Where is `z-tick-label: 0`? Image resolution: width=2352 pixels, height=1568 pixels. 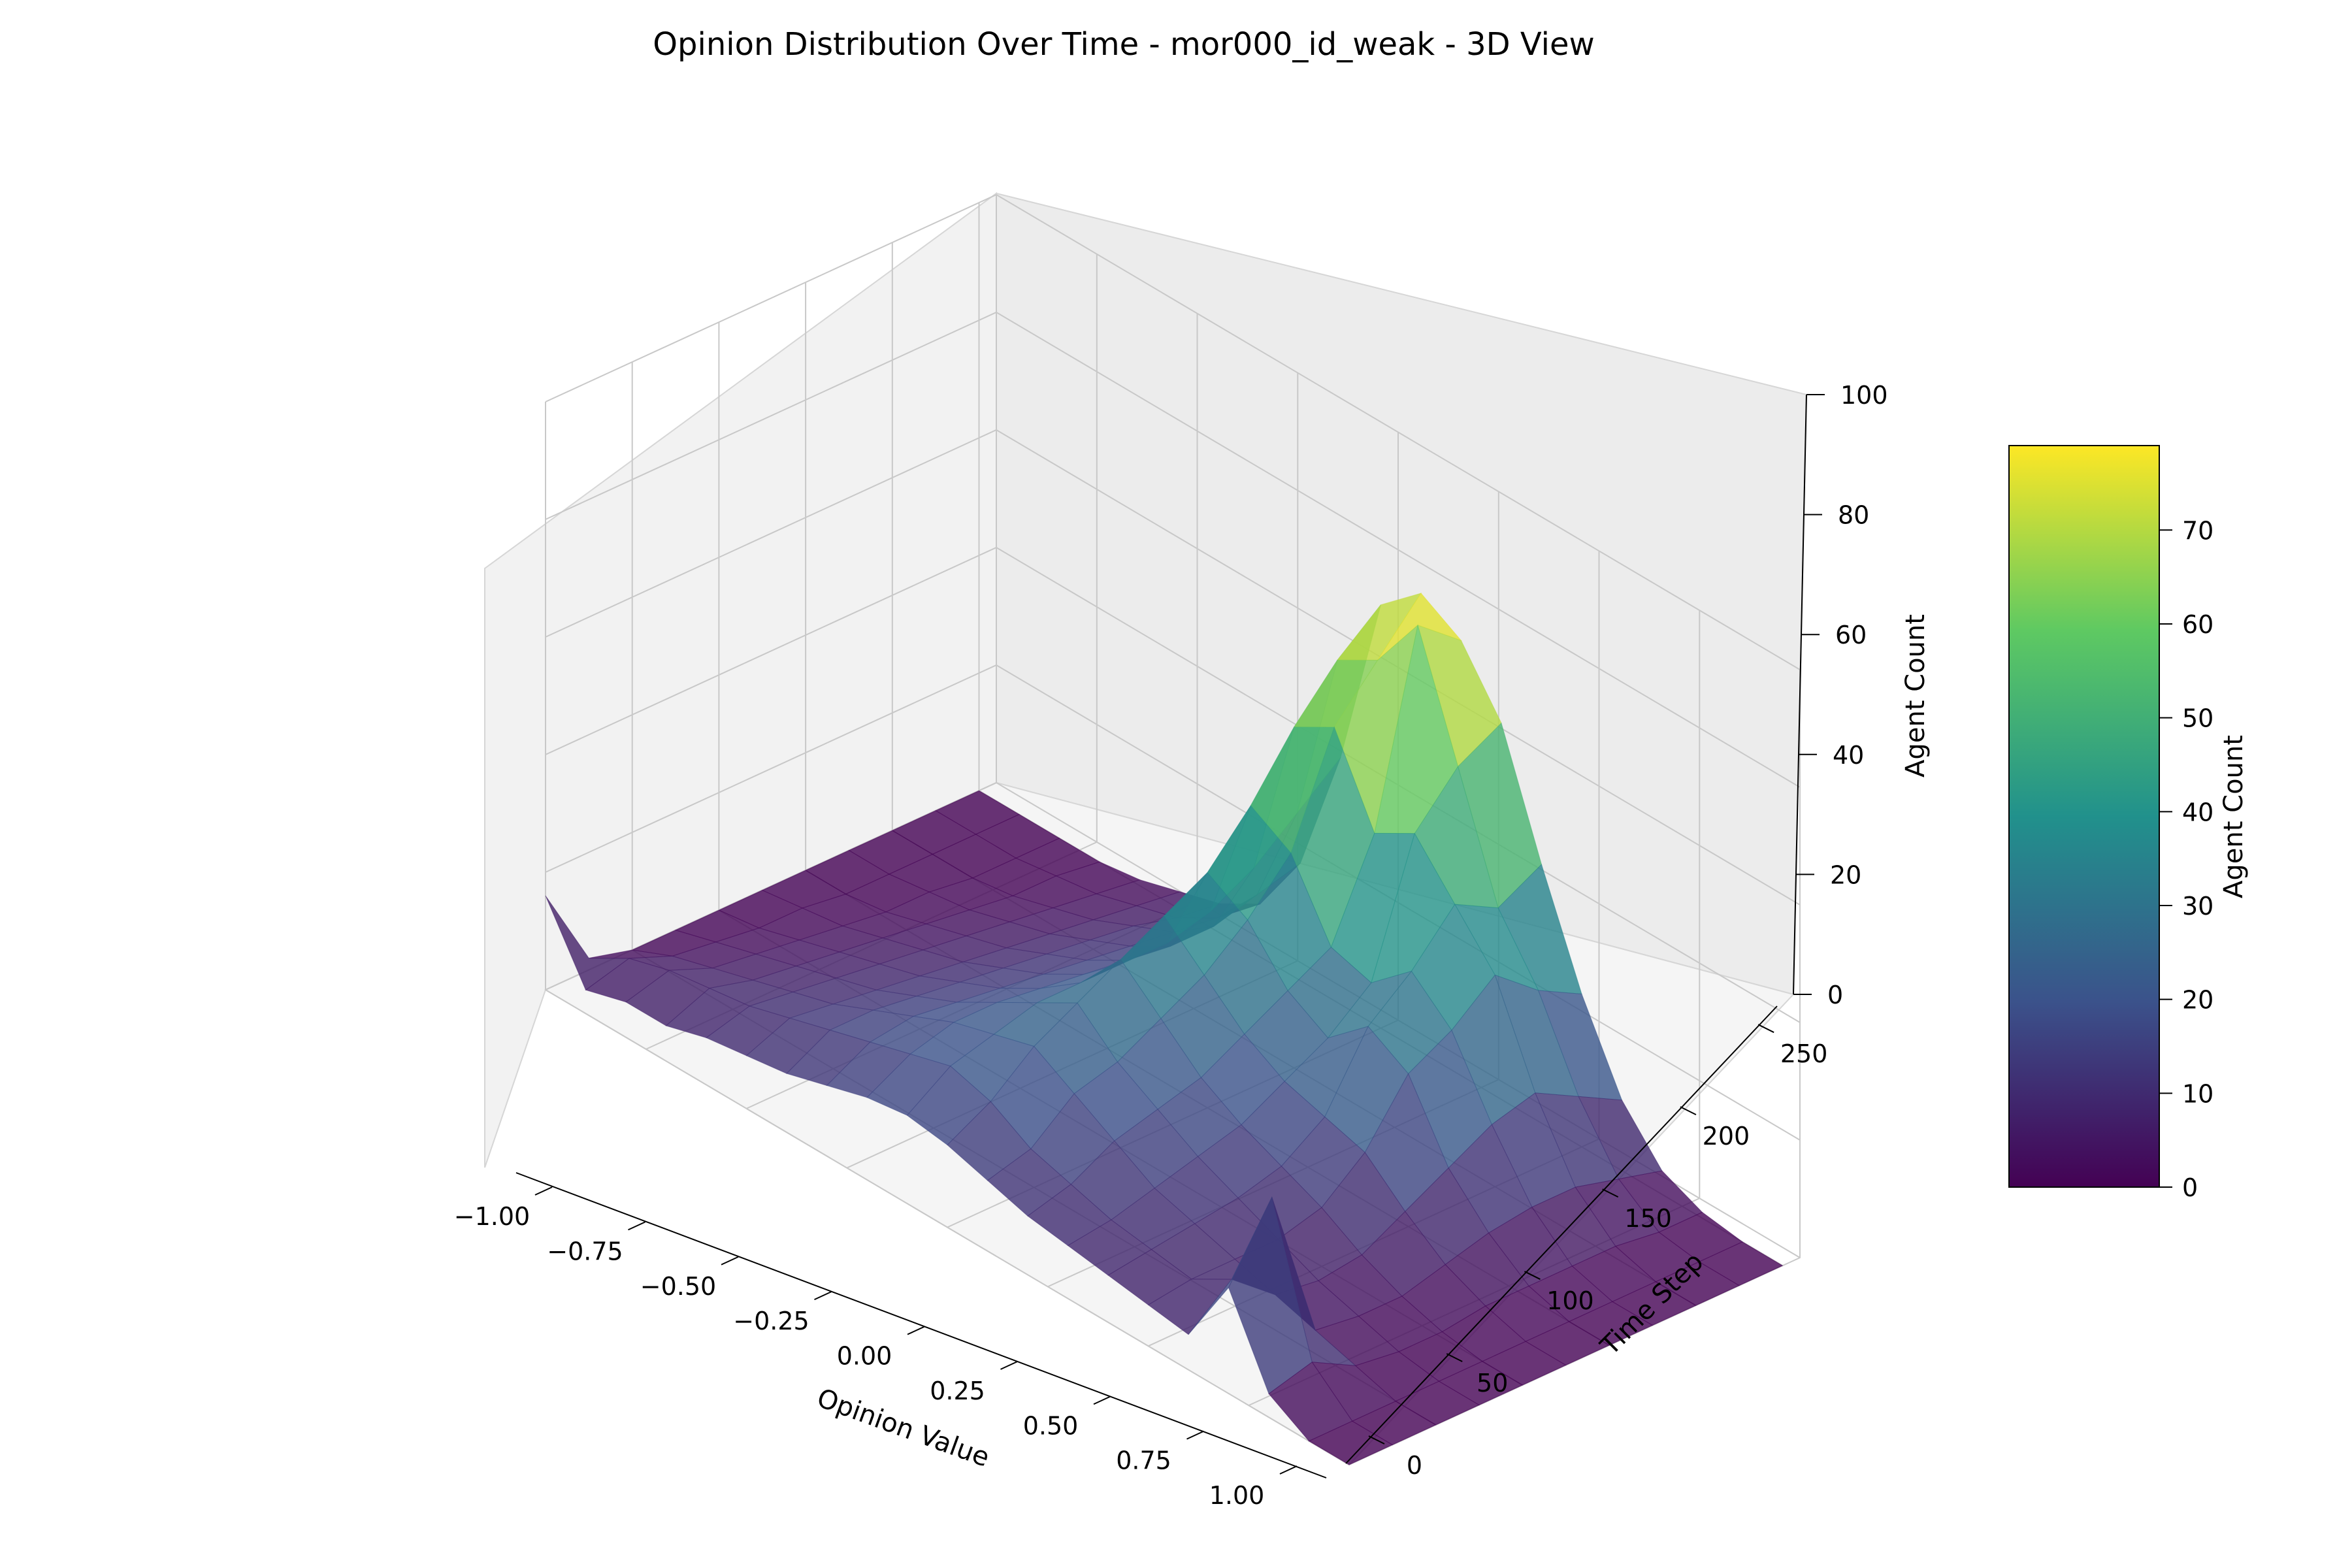 z-tick-label: 0 is located at coordinates (1835, 995).